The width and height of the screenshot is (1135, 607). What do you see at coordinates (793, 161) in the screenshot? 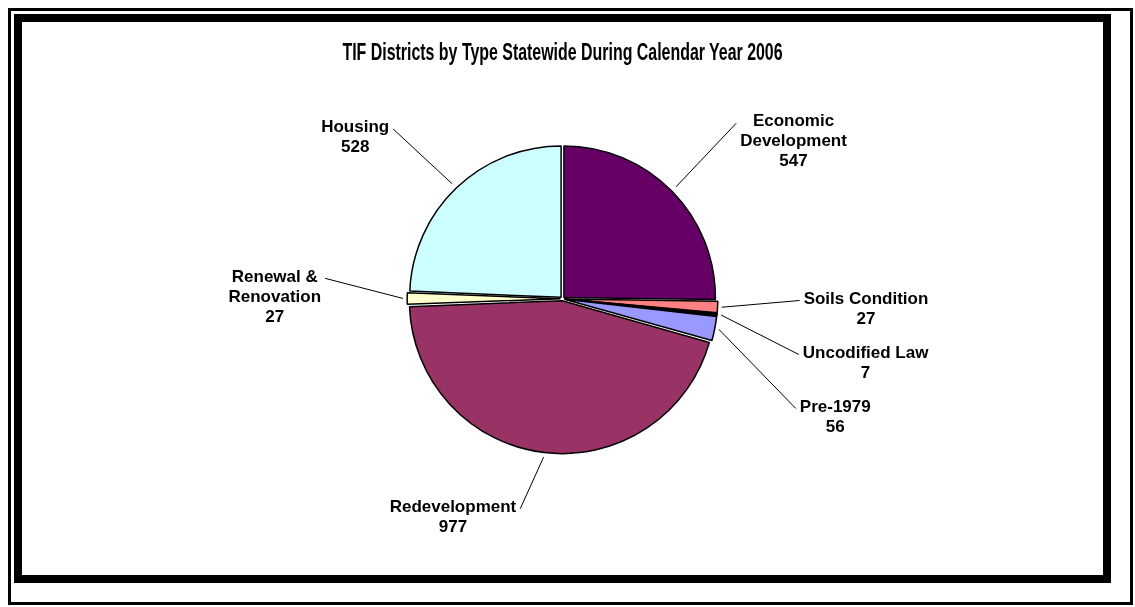
I see `data-label: 547` at bounding box center [793, 161].